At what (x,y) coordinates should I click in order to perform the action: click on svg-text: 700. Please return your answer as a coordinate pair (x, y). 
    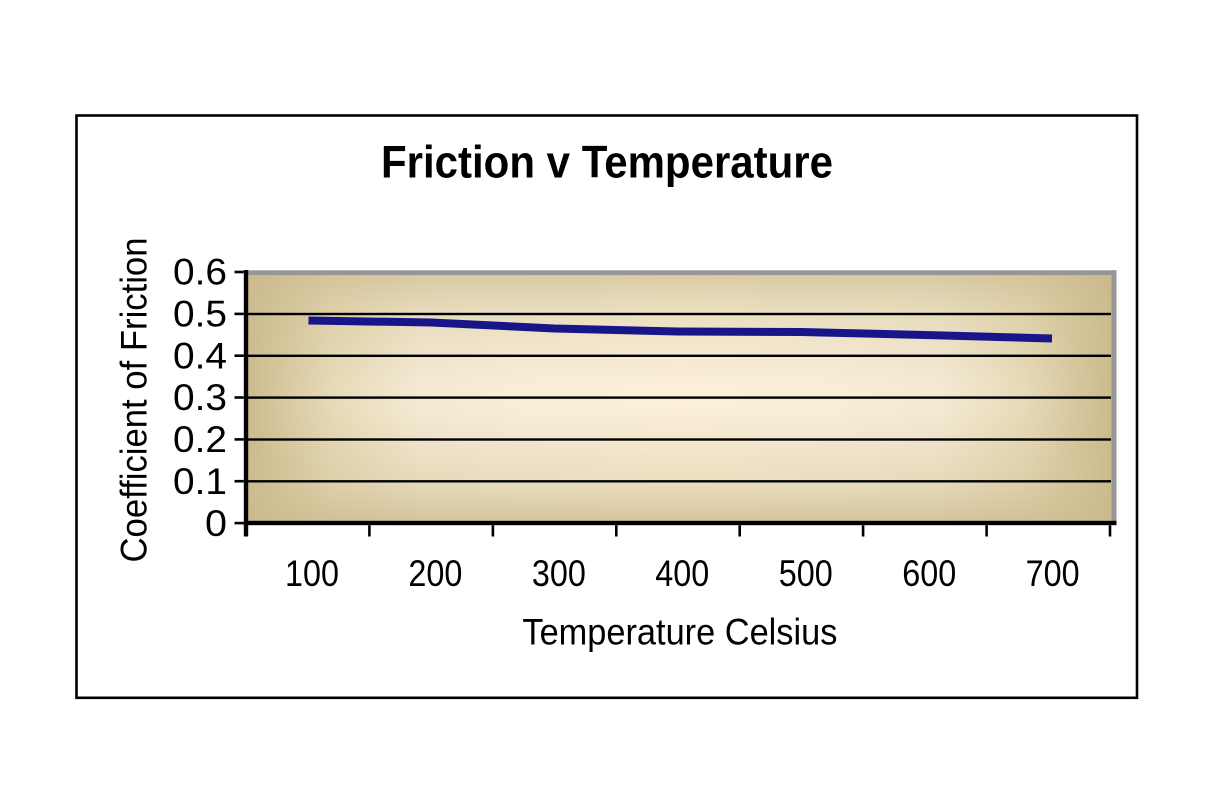
    Looking at the image, I should click on (1053, 573).